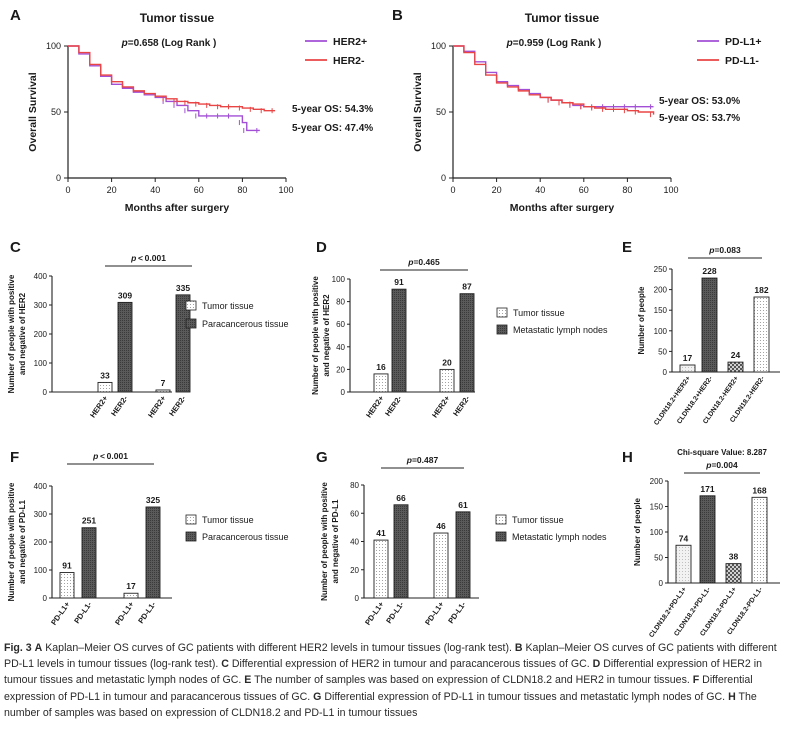  What do you see at coordinates (641, 320) in the screenshot?
I see `y-axis-label: Number of people` at bounding box center [641, 320].